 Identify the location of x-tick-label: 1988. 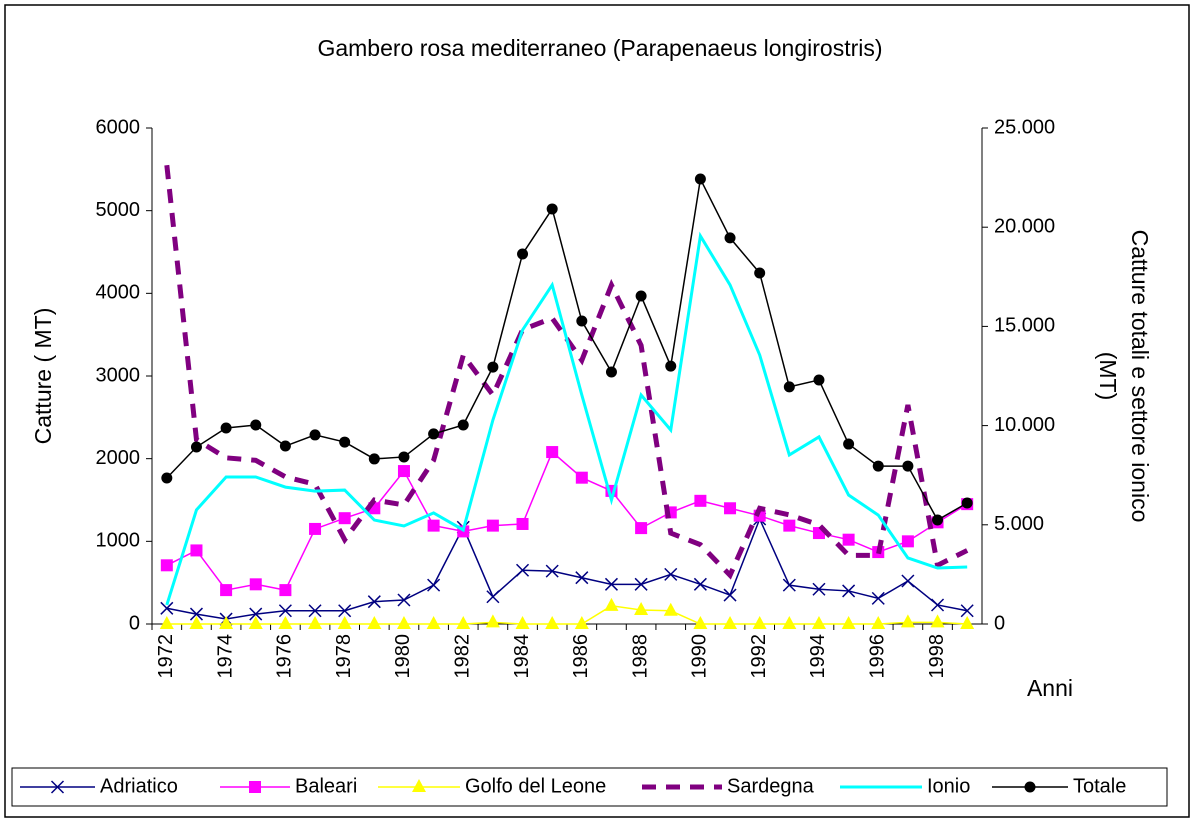
(640, 656).